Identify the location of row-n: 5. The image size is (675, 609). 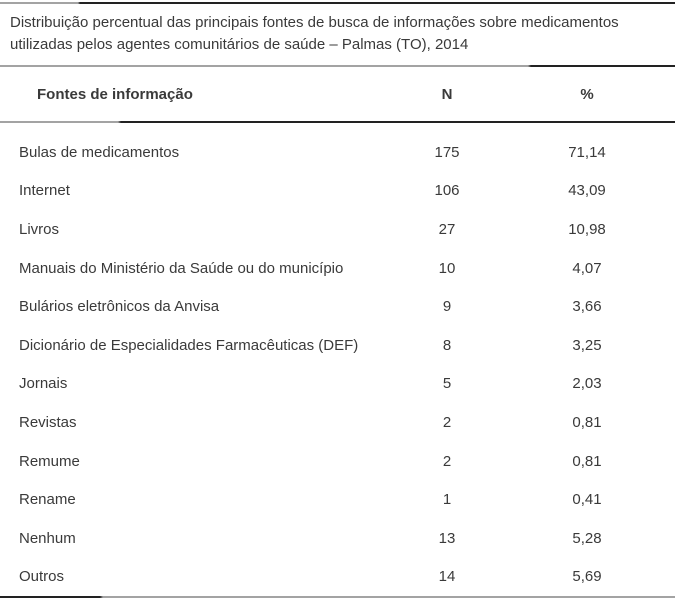
(447, 384).